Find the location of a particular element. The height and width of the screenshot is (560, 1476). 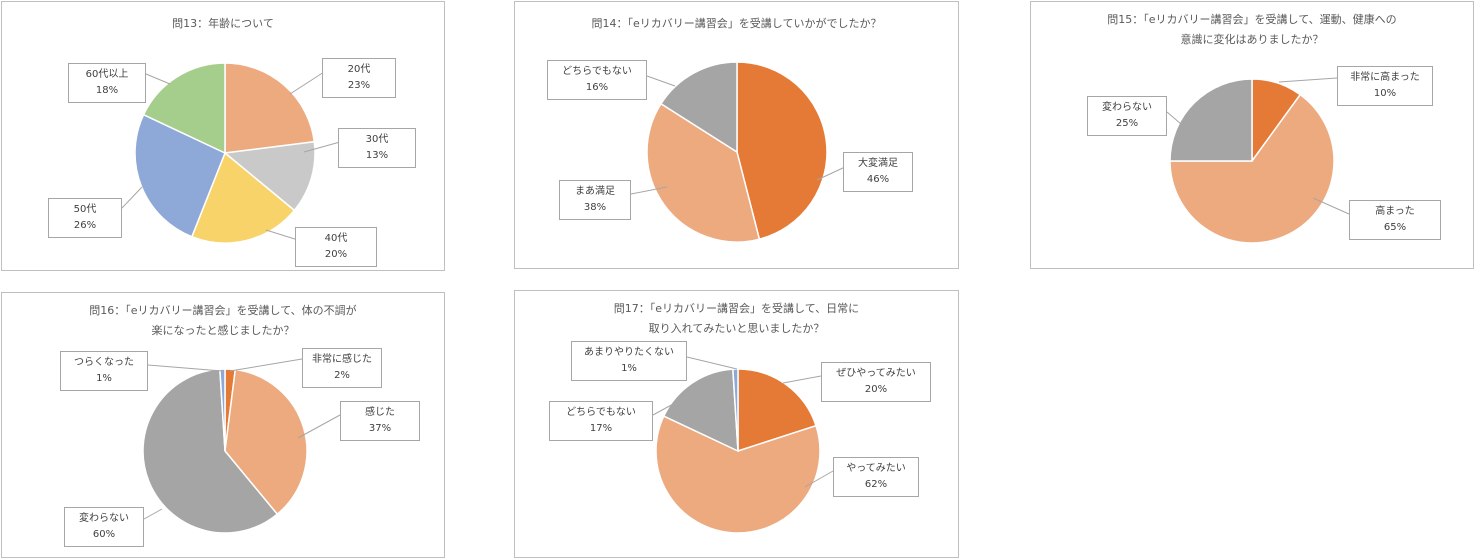

callout-label: 大変満足 46% is located at coordinates (878, 172).